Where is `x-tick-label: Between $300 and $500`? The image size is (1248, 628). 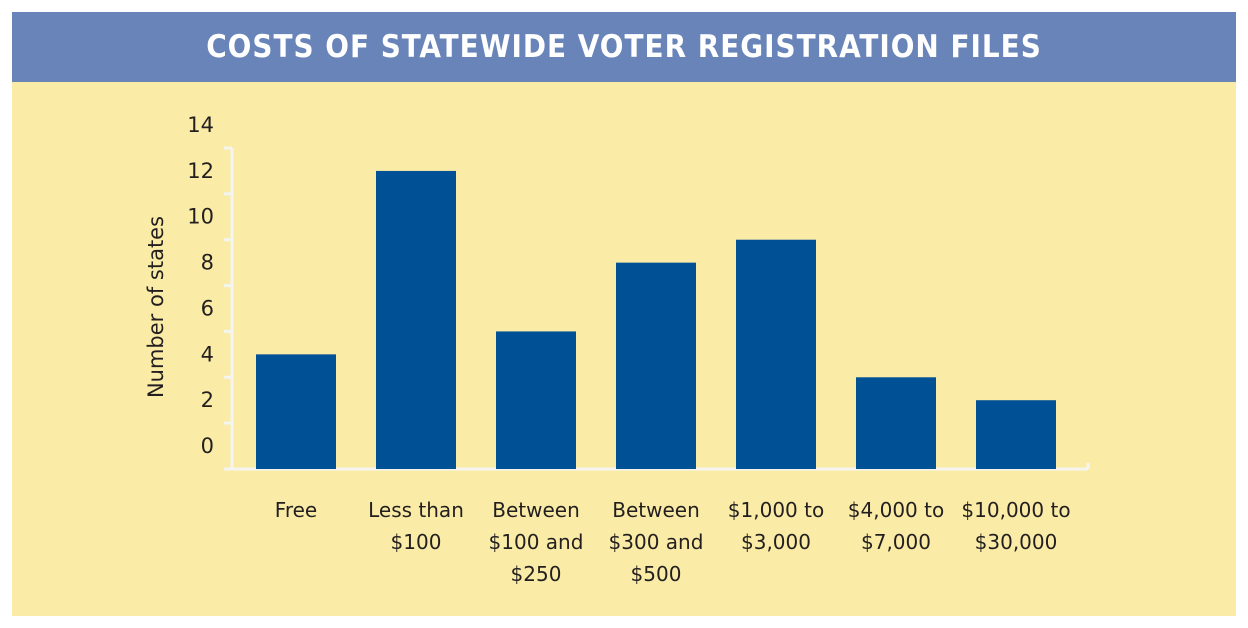 x-tick-label: Between $300 and $500 is located at coordinates (656, 542).